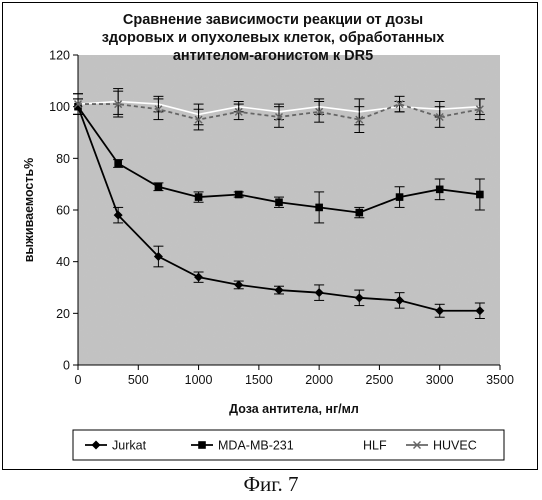  What do you see at coordinates (256, 446) in the screenshot?
I see `legend-label: MDA-MB-231` at bounding box center [256, 446].